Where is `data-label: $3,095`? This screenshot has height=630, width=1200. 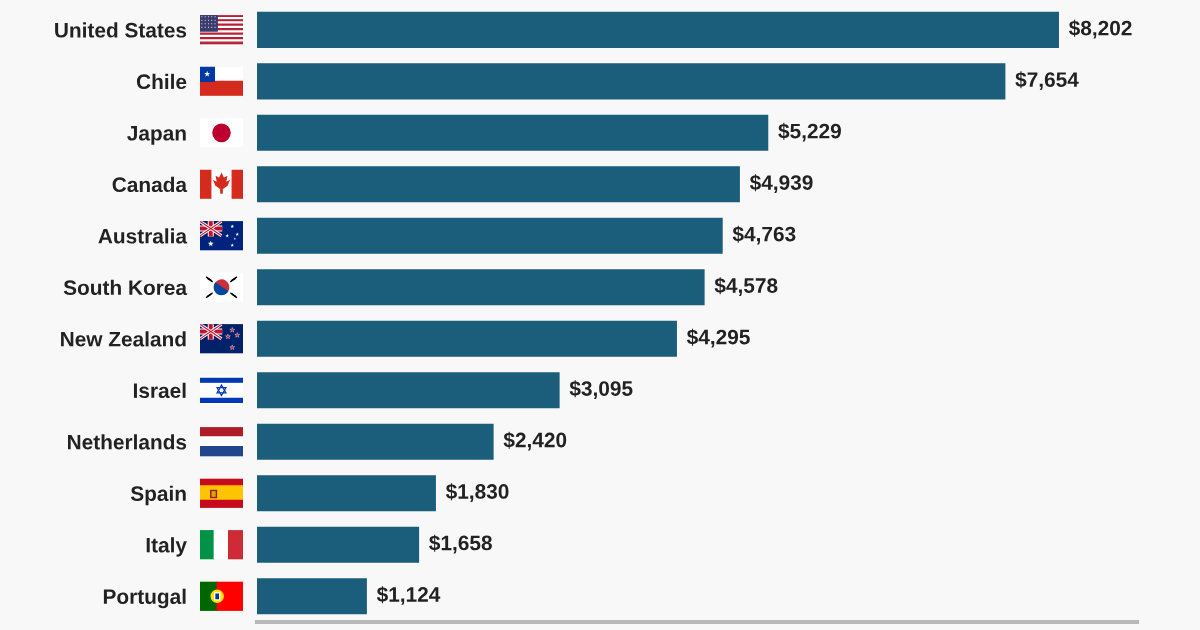 data-label: $3,095 is located at coordinates (601, 389).